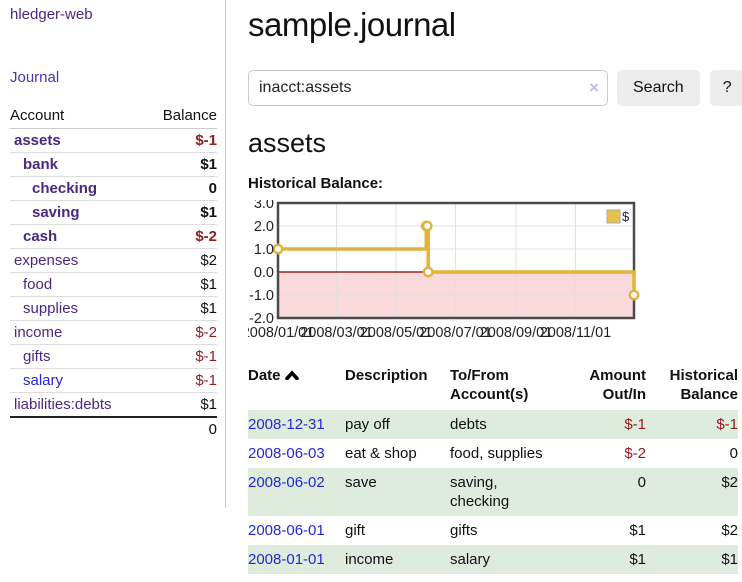 The height and width of the screenshot is (582, 742). Describe the element at coordinates (692, 424) in the screenshot. I see `transaction-balance: $-1` at that location.